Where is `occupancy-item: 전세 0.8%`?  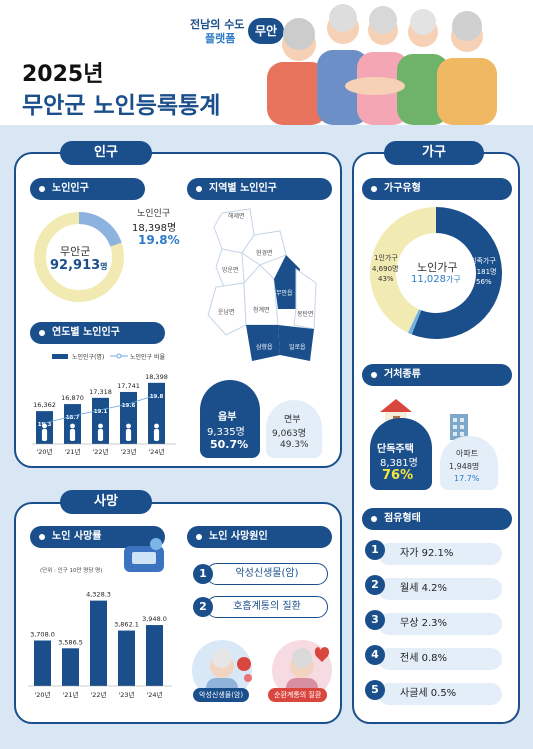 occupancy-item: 전세 0.8% is located at coordinates (440, 659).